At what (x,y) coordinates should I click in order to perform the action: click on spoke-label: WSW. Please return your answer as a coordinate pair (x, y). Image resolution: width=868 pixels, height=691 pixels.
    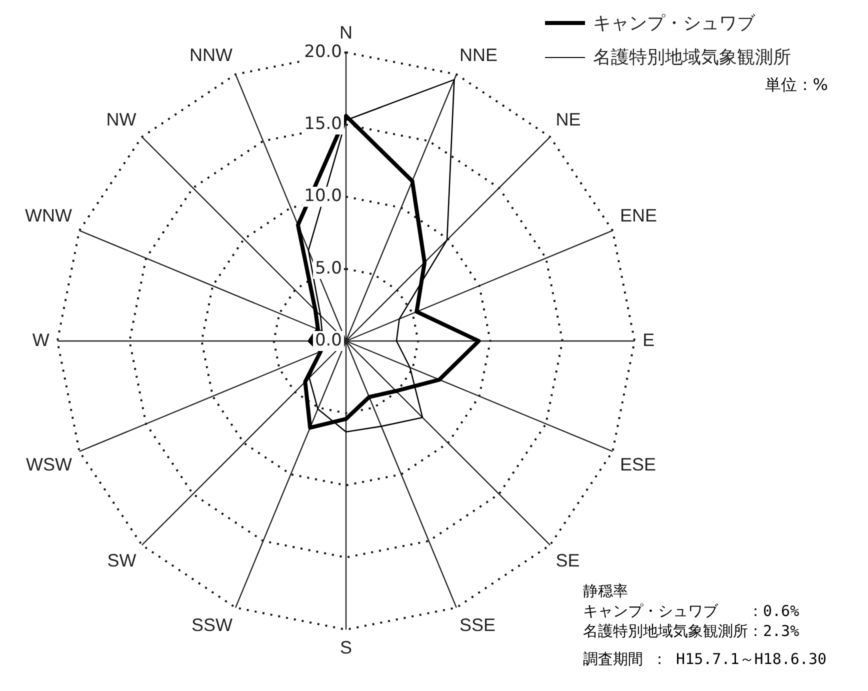
    Looking at the image, I should click on (49, 464).